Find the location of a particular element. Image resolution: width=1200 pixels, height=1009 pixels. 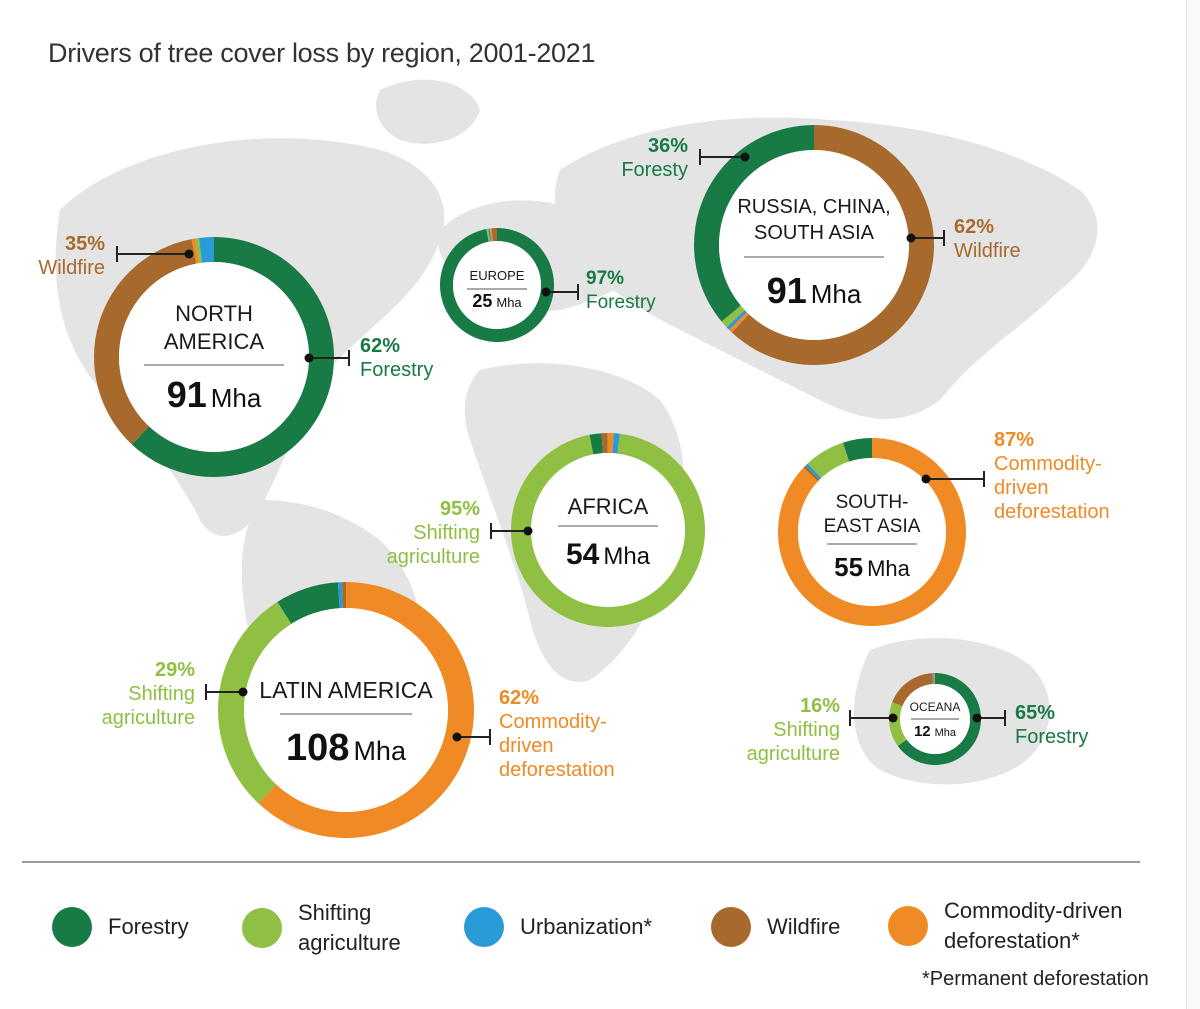

legend-swatch is located at coordinates (72, 927).